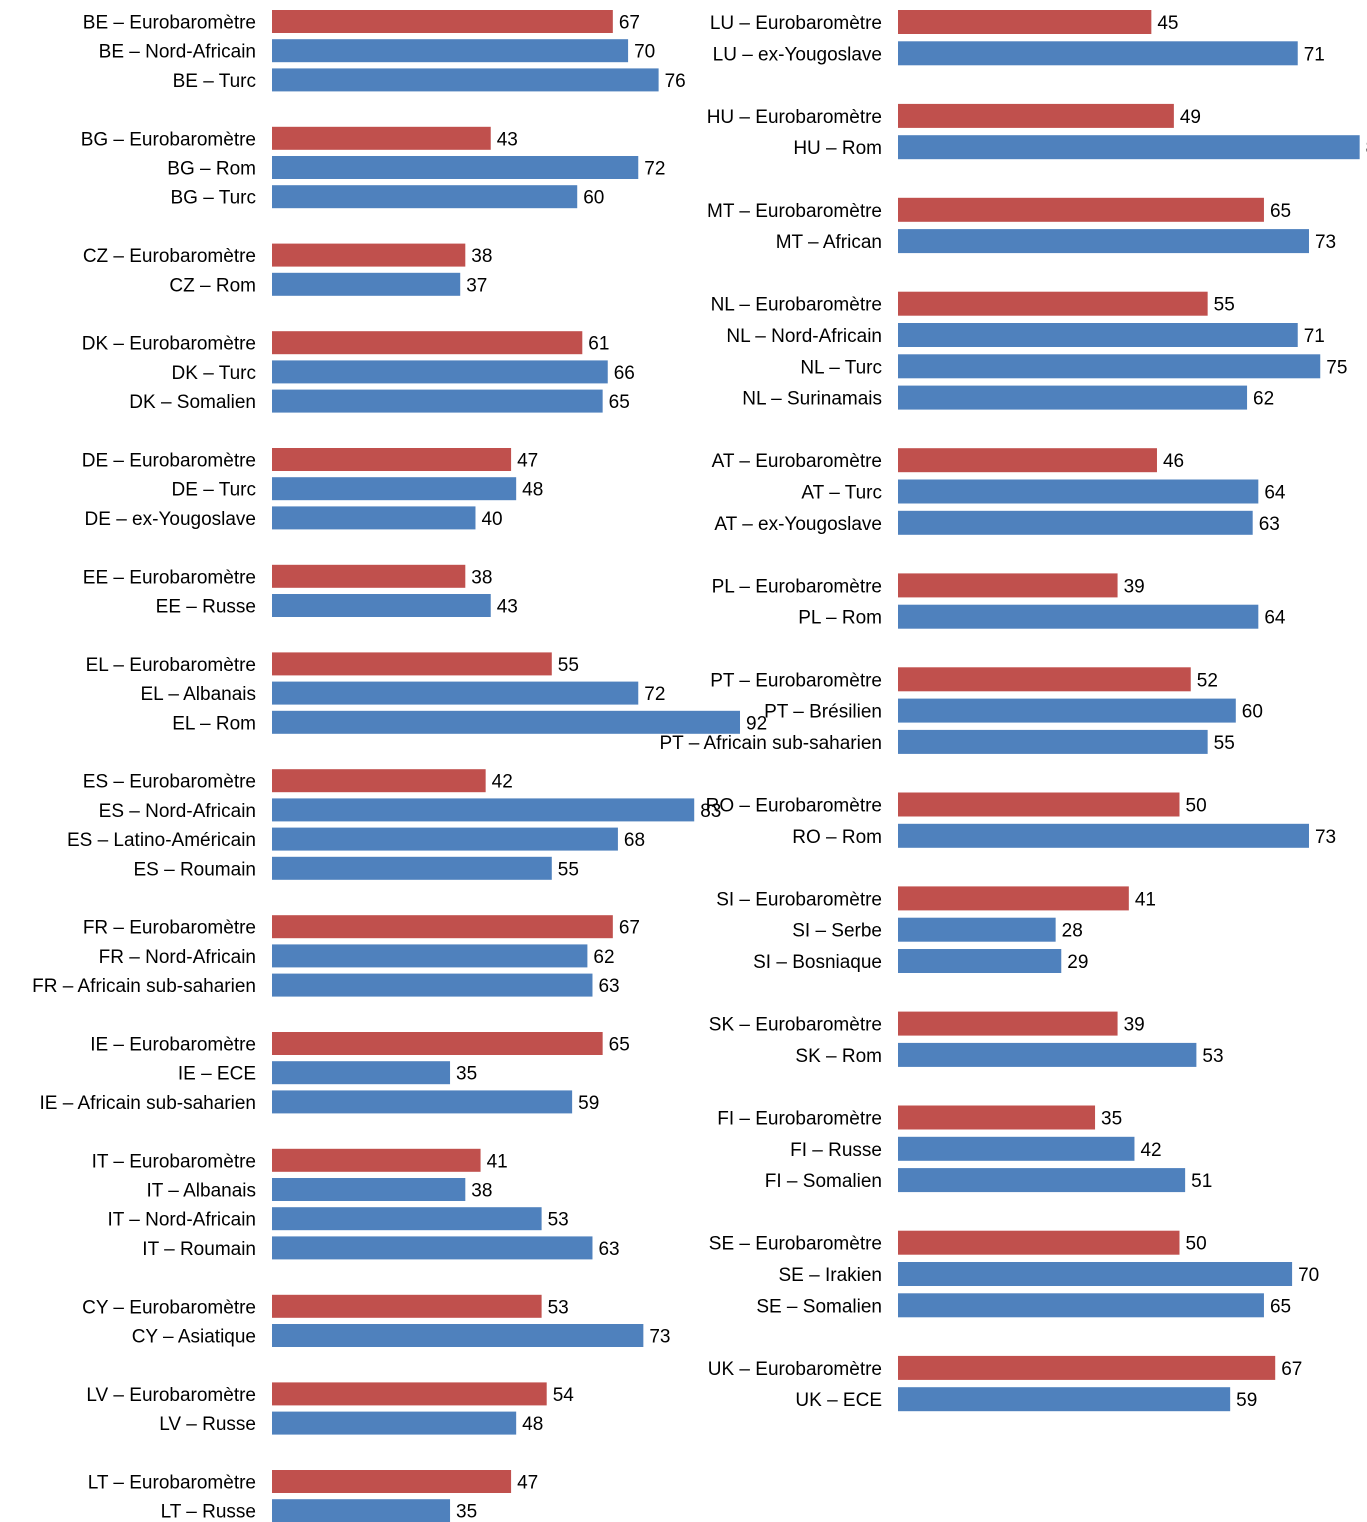 This screenshot has height=1522, width=1367. Describe the element at coordinates (168, 139) in the screenshot. I see `category-label: BG – Eurobaromètre` at that location.